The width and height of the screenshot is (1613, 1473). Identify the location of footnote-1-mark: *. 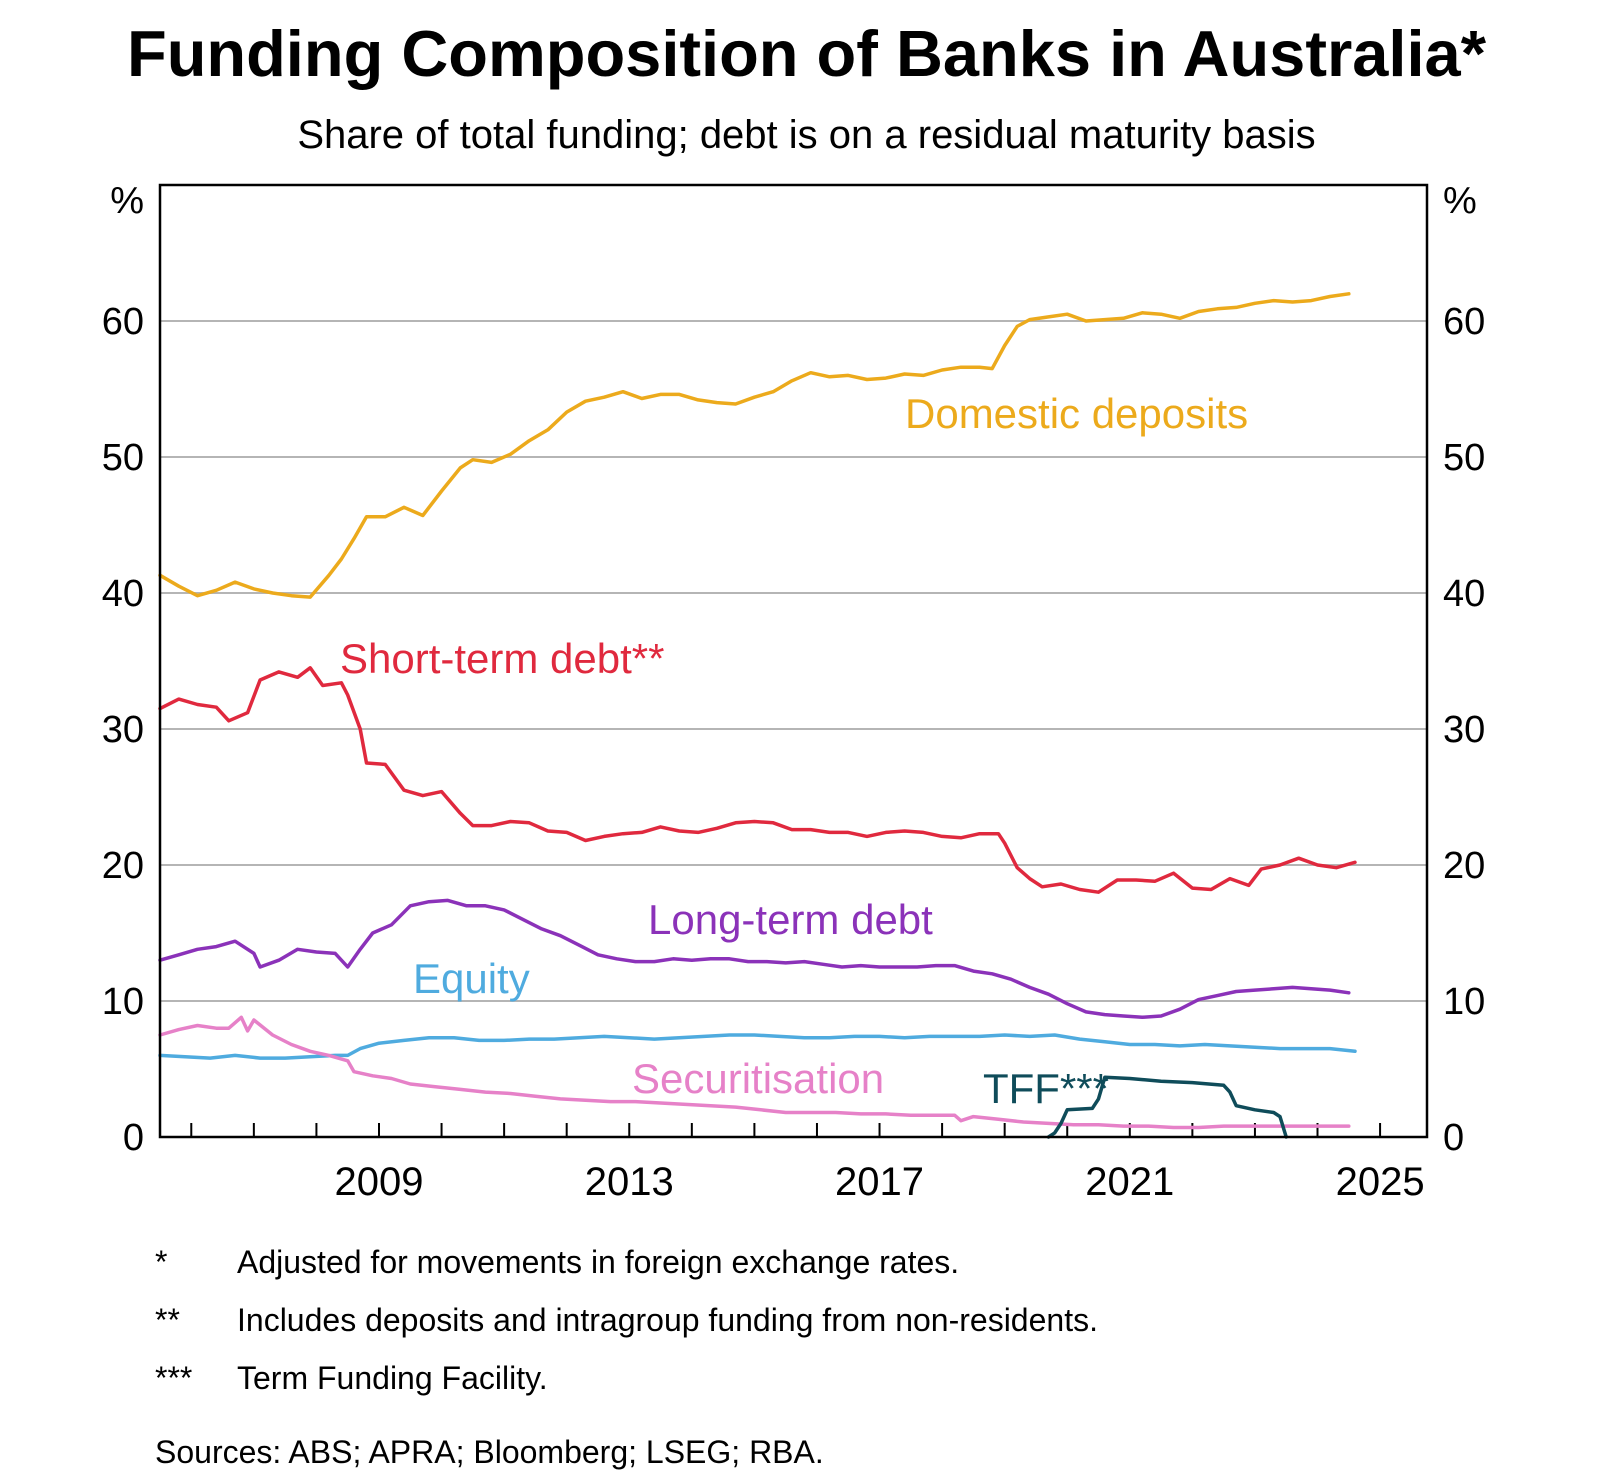
(161, 1262).